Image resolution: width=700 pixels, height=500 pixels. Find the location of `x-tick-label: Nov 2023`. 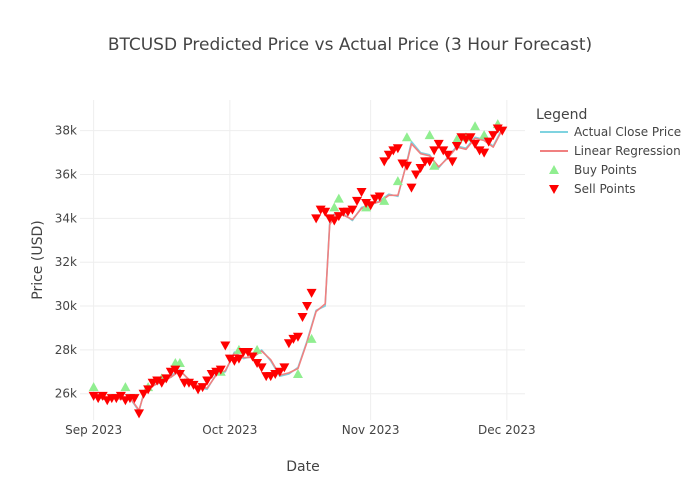

x-tick-label: Nov 2023 is located at coordinates (371, 430).